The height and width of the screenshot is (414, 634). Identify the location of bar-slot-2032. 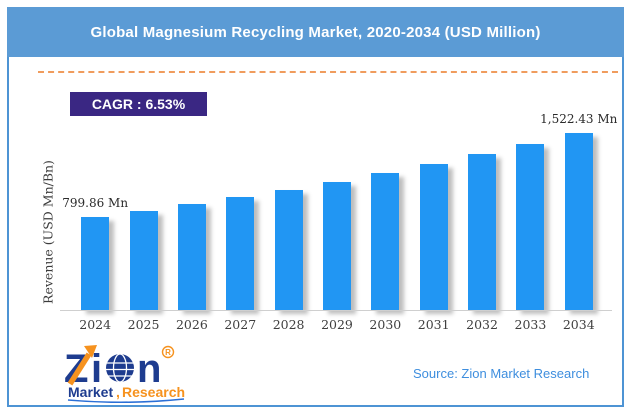
(482, 220).